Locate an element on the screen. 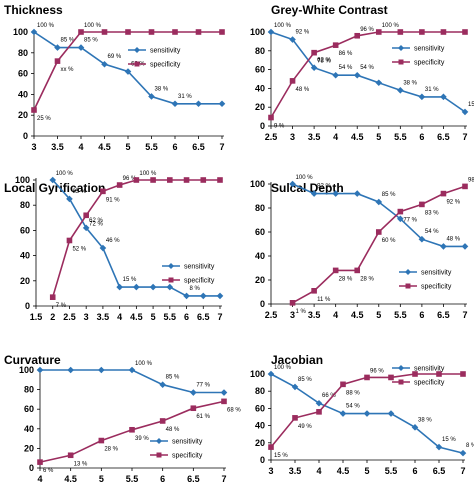  x-tick-label: 6.5 is located at coordinates (439, 471).